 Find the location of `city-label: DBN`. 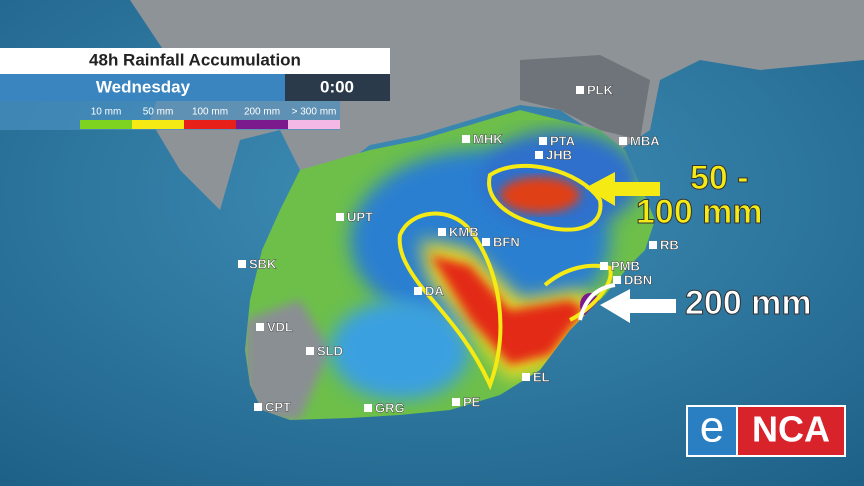

city-label: DBN is located at coordinates (638, 279).